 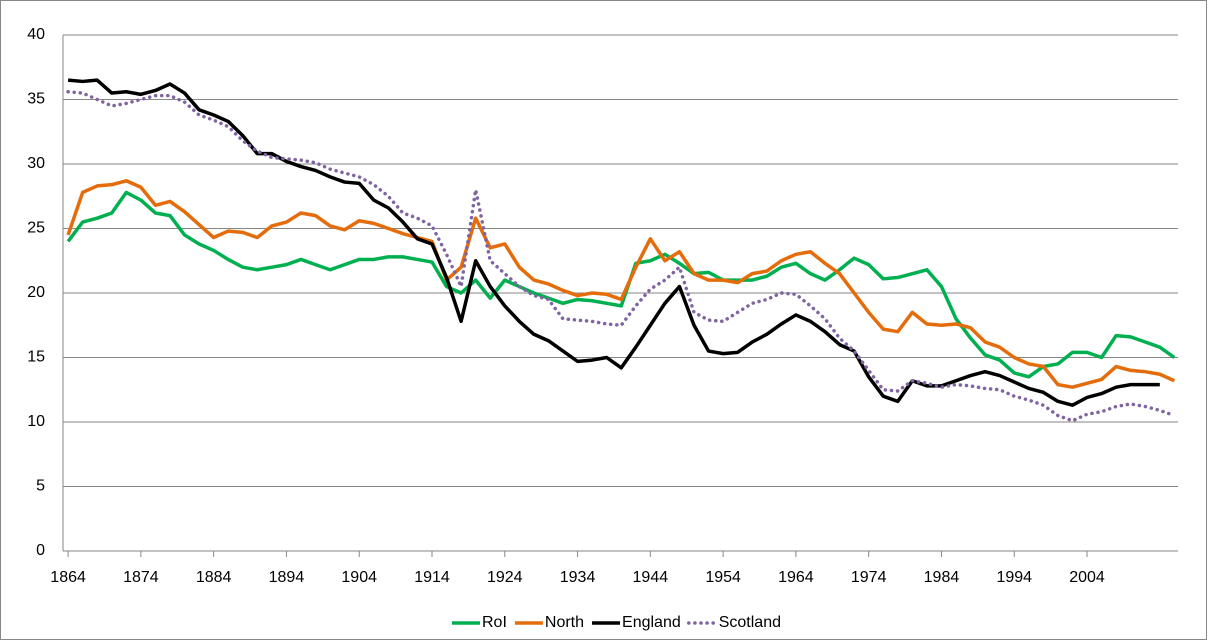 I want to click on y-tick-label: 15, so click(x=36, y=357).